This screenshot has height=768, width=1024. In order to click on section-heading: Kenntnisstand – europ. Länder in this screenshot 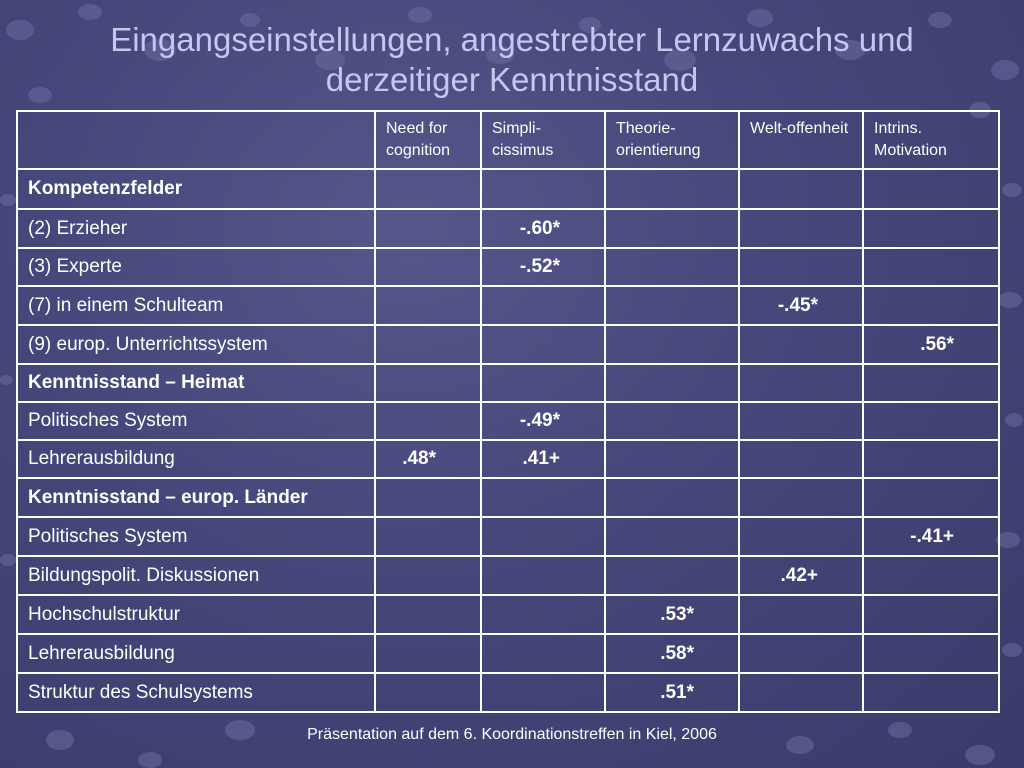, I will do `click(196, 497)`.